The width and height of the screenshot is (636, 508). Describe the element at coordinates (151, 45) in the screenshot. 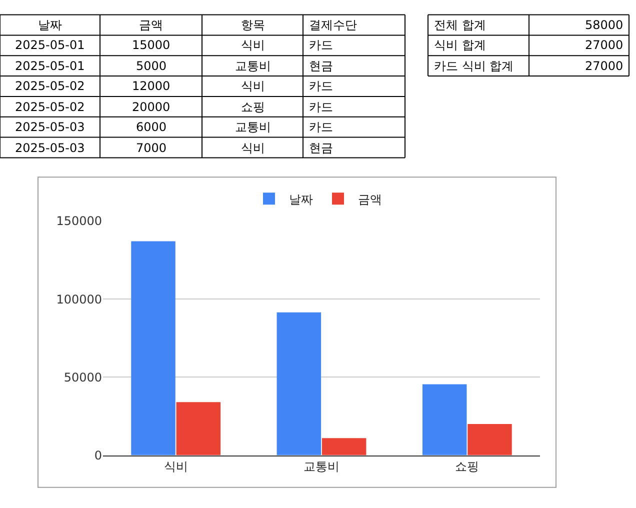

I see `text: 15000` at that location.